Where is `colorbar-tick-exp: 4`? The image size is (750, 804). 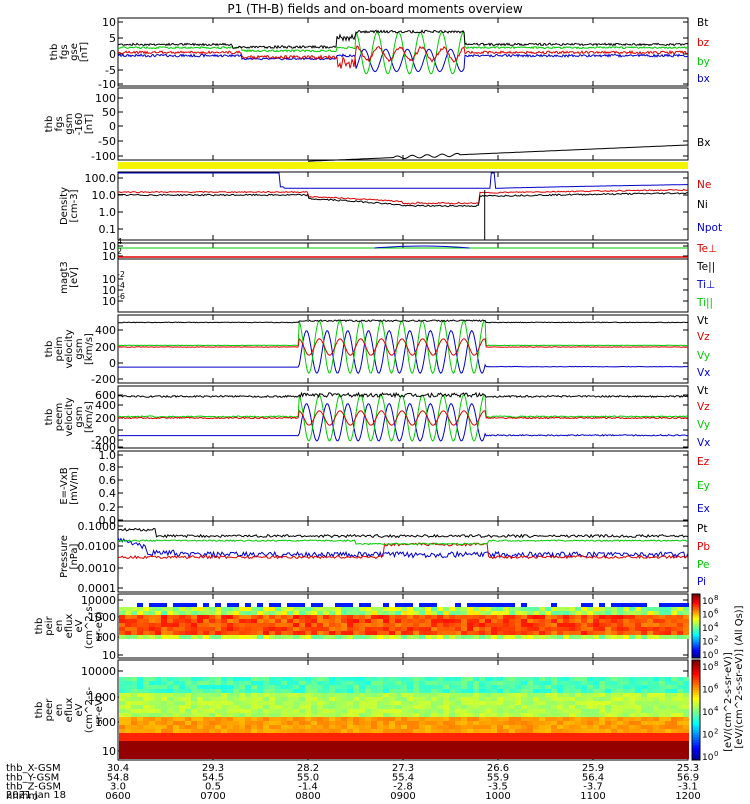
colorbar-tick-exp: 4 is located at coordinates (716, 709).